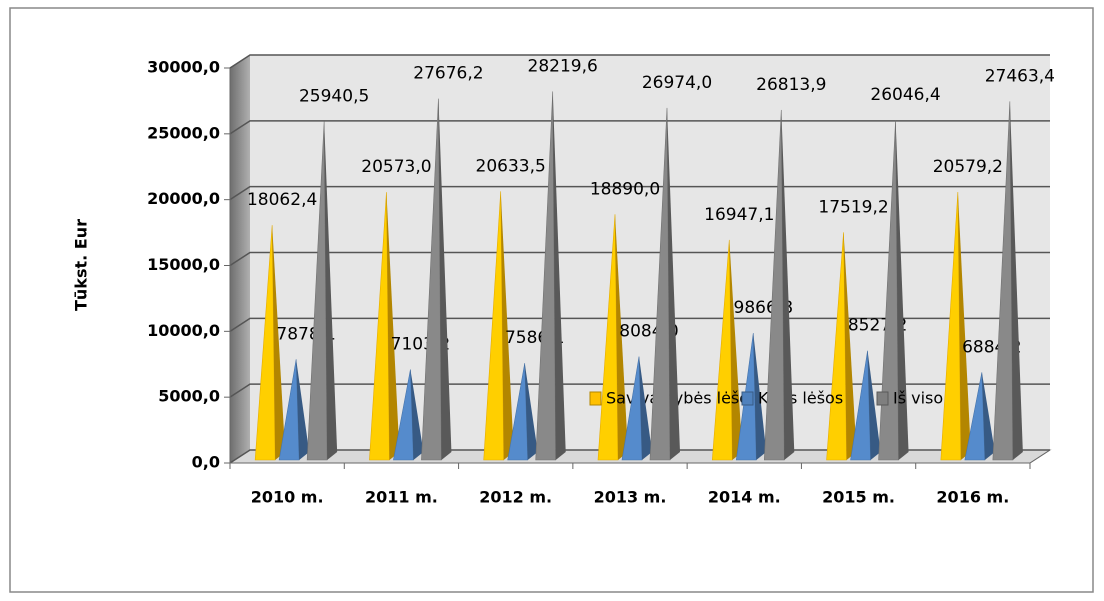 The image size is (1104, 601). Describe the element at coordinates (918, 398) in the screenshot. I see `legend-label: Iš viso` at that location.